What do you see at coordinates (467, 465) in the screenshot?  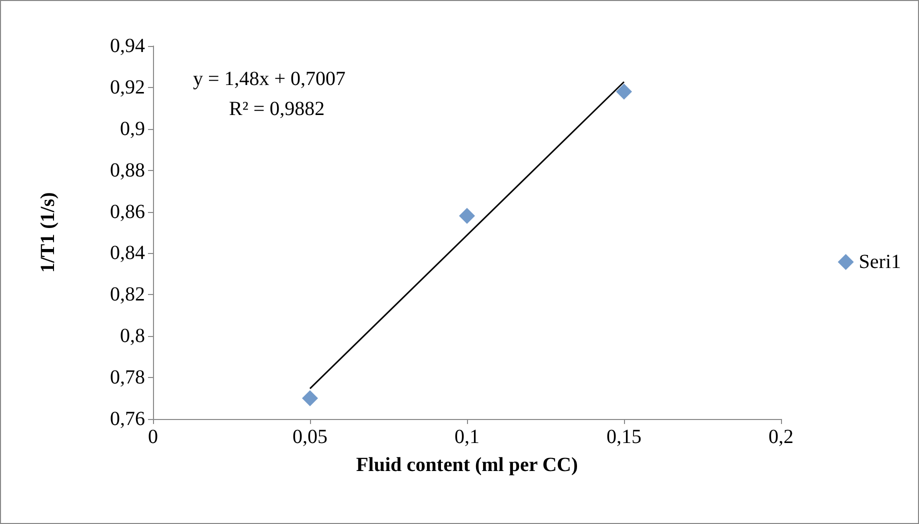 I see `x-axis-title: Fluid content (ml per CC)` at bounding box center [467, 465].